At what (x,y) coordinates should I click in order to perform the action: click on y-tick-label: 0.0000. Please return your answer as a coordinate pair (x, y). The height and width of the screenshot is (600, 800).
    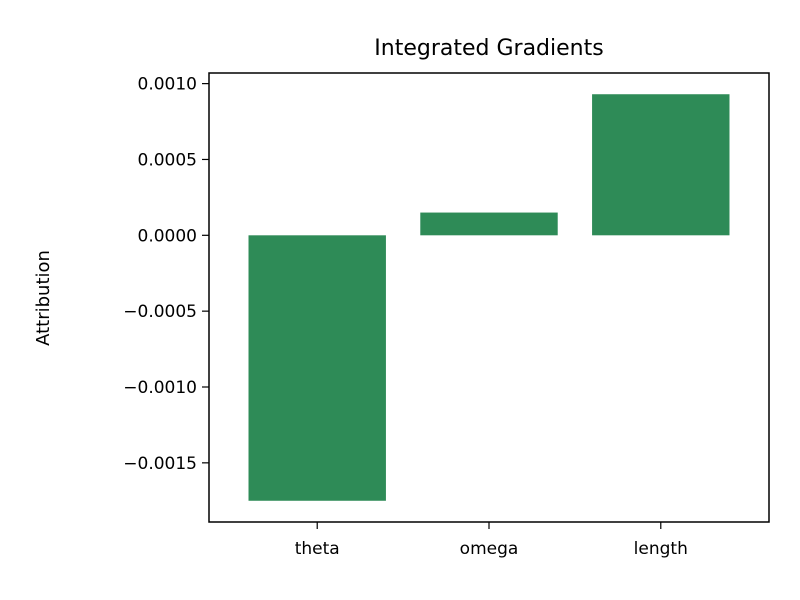
    Looking at the image, I should click on (167, 236).